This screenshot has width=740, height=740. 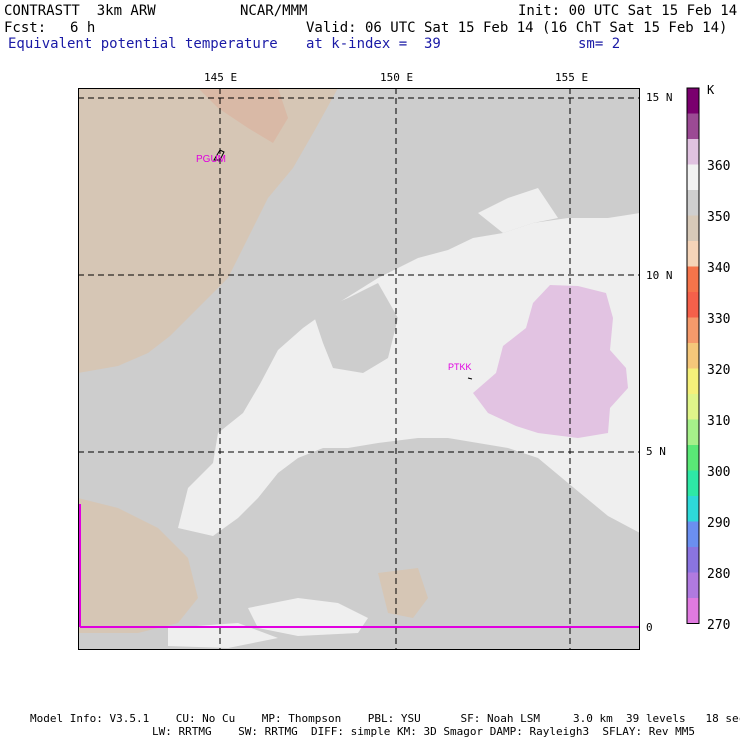 What do you see at coordinates (208, 230) in the screenshot?
I see `warm-region-north` at bounding box center [208, 230].